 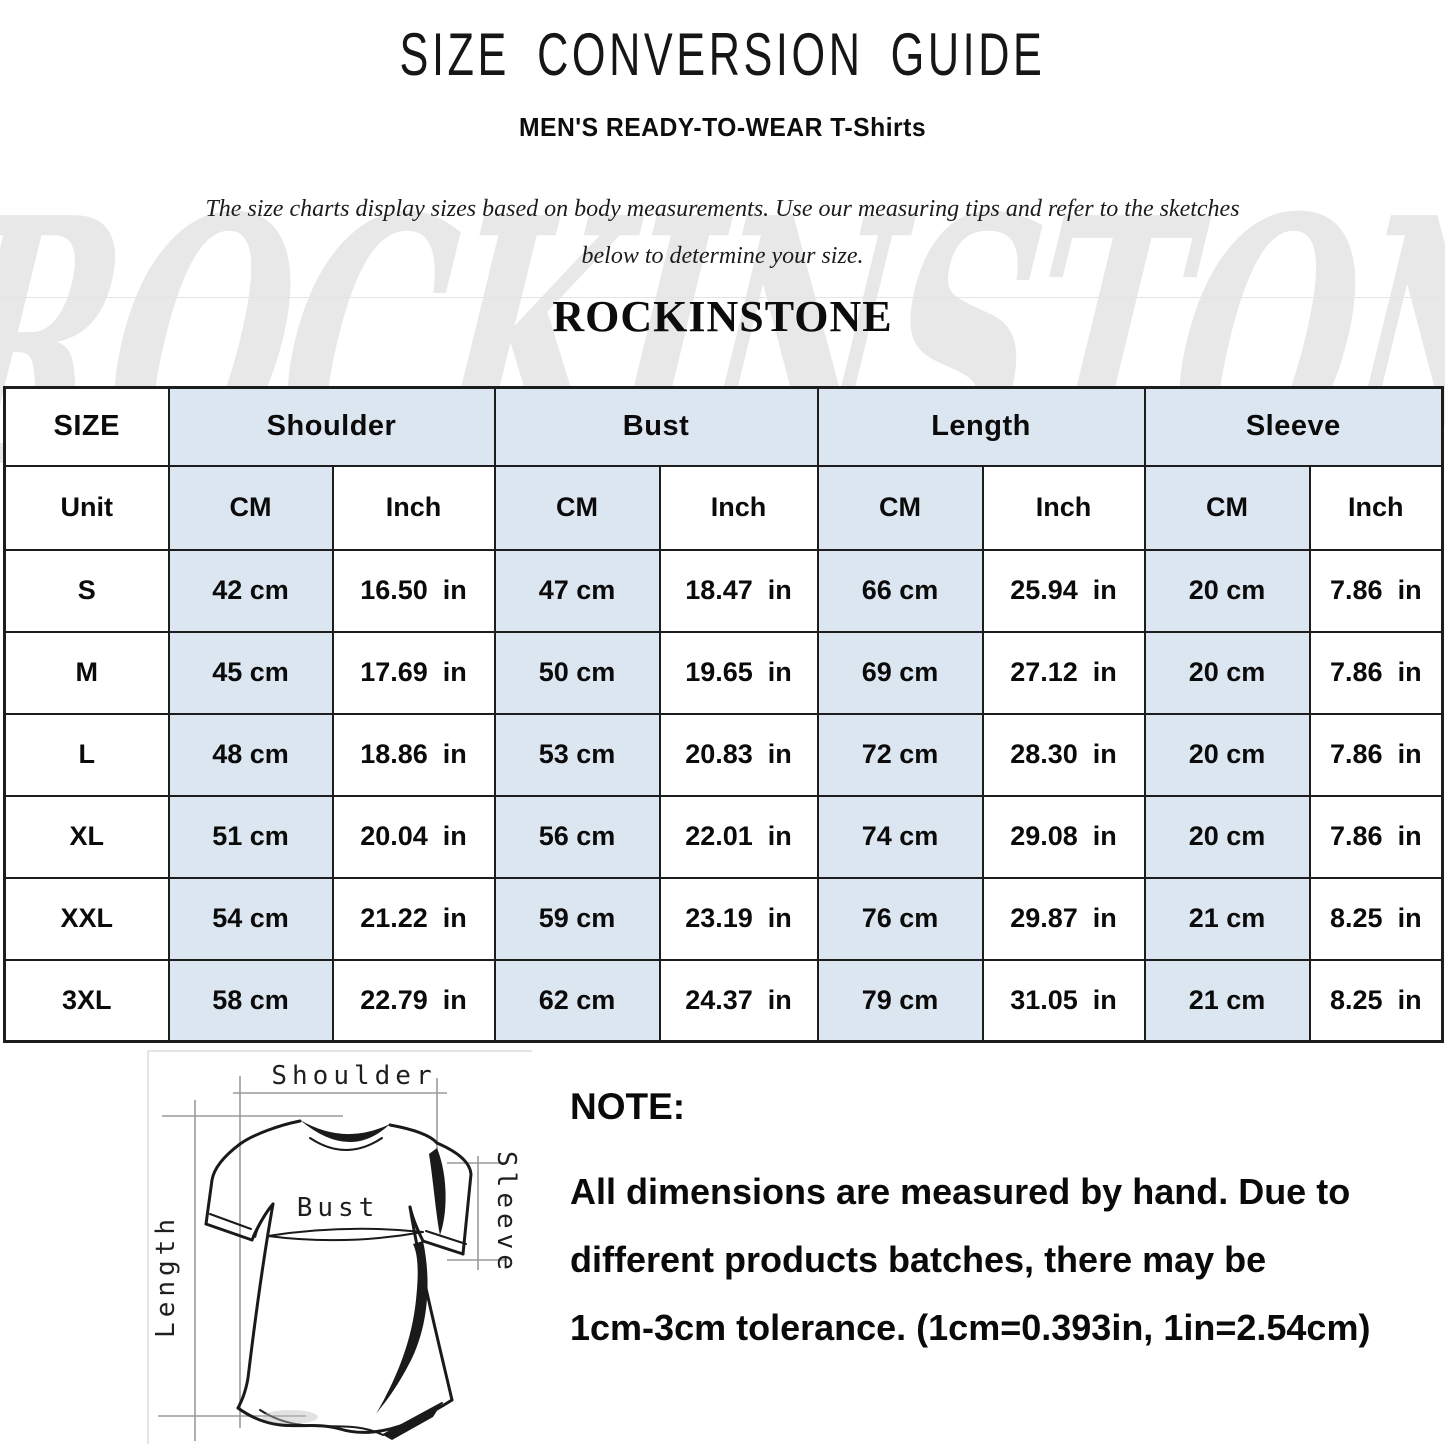 What do you see at coordinates (577, 672) in the screenshot?
I see `value-cell: 50 cm` at bounding box center [577, 672].